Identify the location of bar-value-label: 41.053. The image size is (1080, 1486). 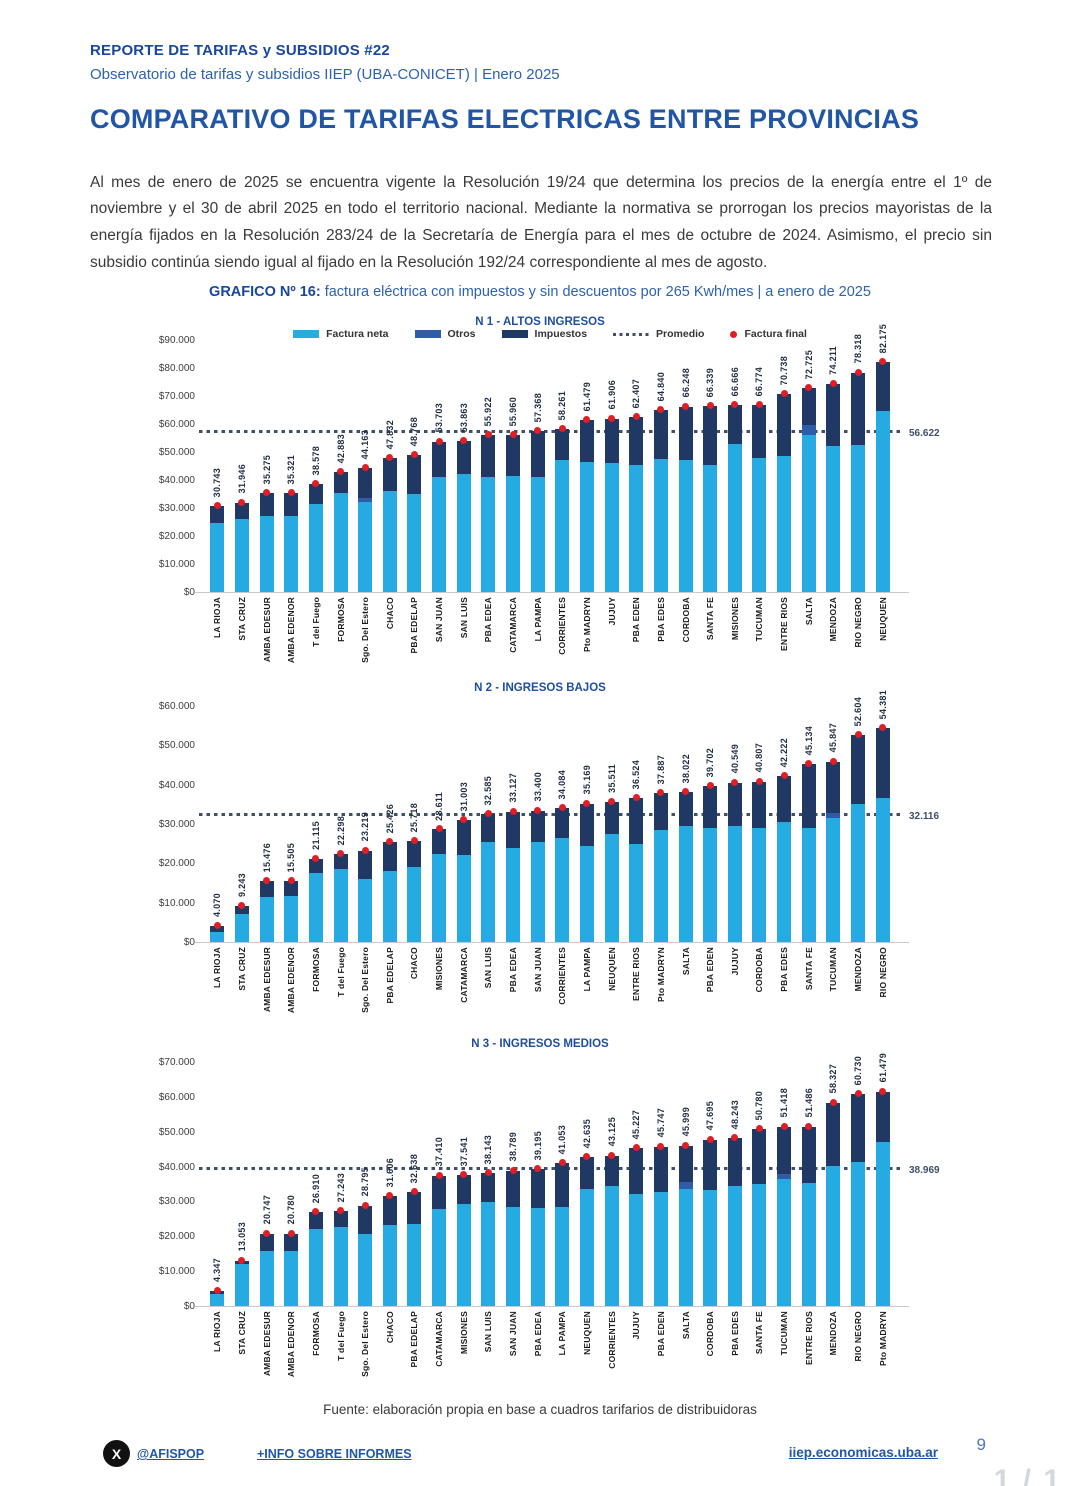
(562, 1139).